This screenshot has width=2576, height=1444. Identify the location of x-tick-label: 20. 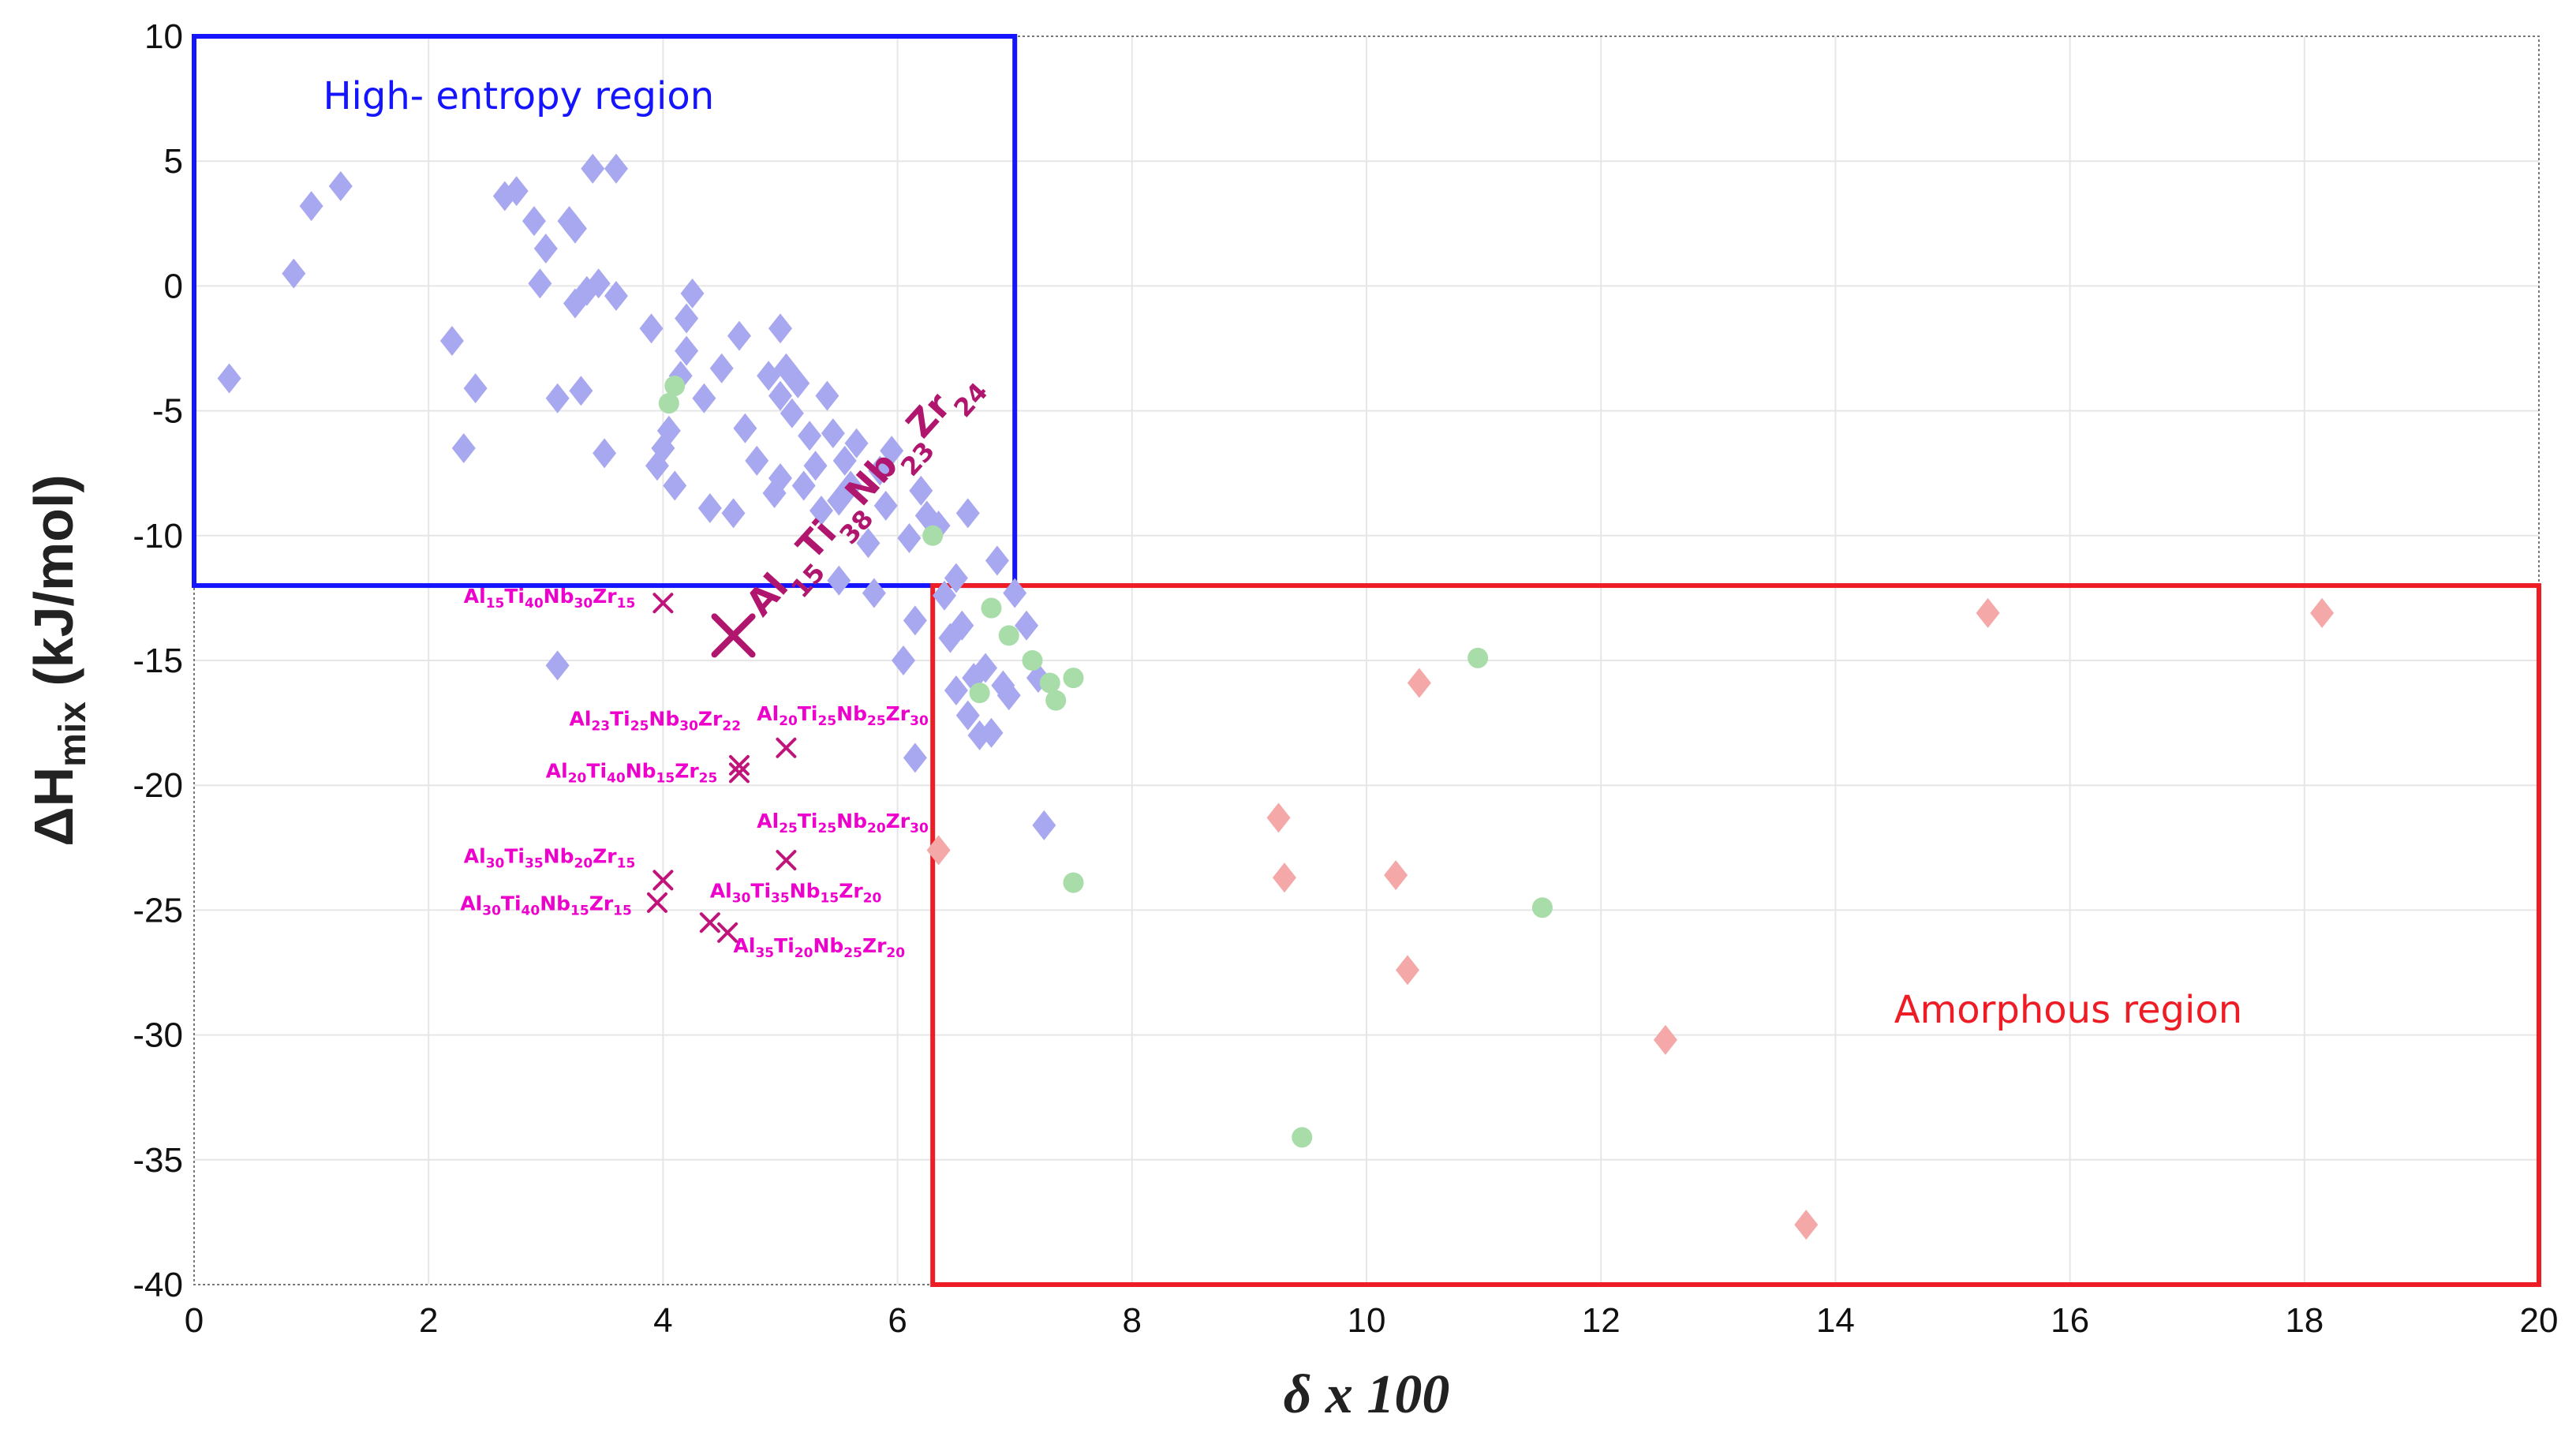
(2539, 1320).